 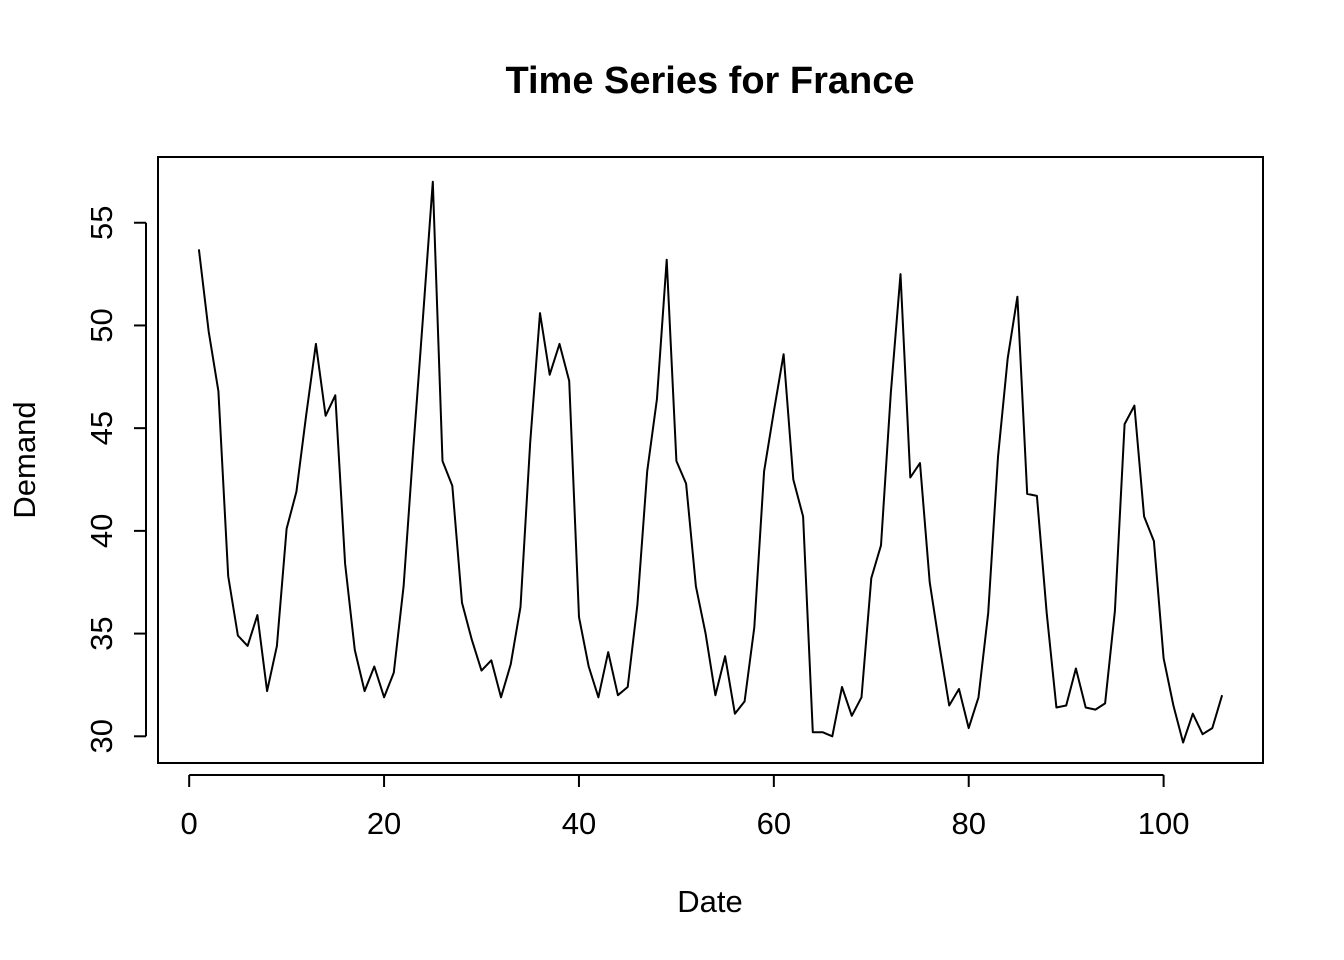 What do you see at coordinates (709, 81) in the screenshot?
I see `chart-title: Time Series for France` at bounding box center [709, 81].